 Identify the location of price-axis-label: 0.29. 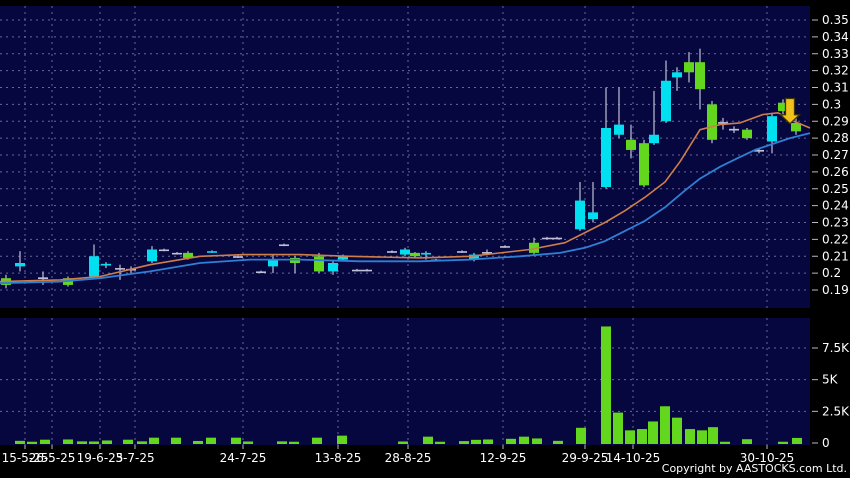
(835, 121).